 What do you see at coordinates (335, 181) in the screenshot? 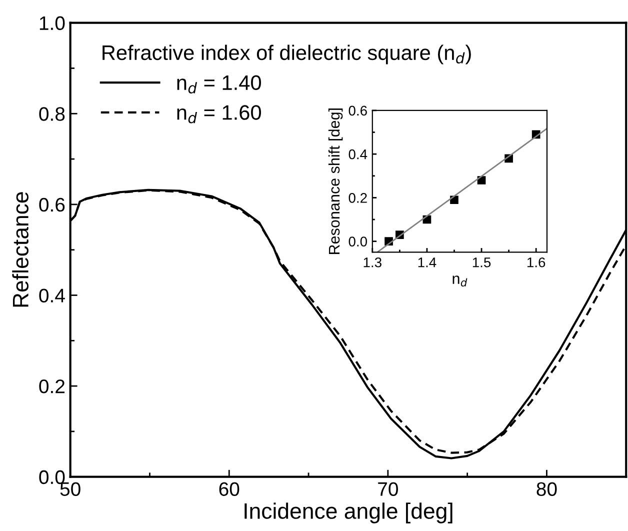
I see `y-axis-title: Resonance shift [deg]` at bounding box center [335, 181].